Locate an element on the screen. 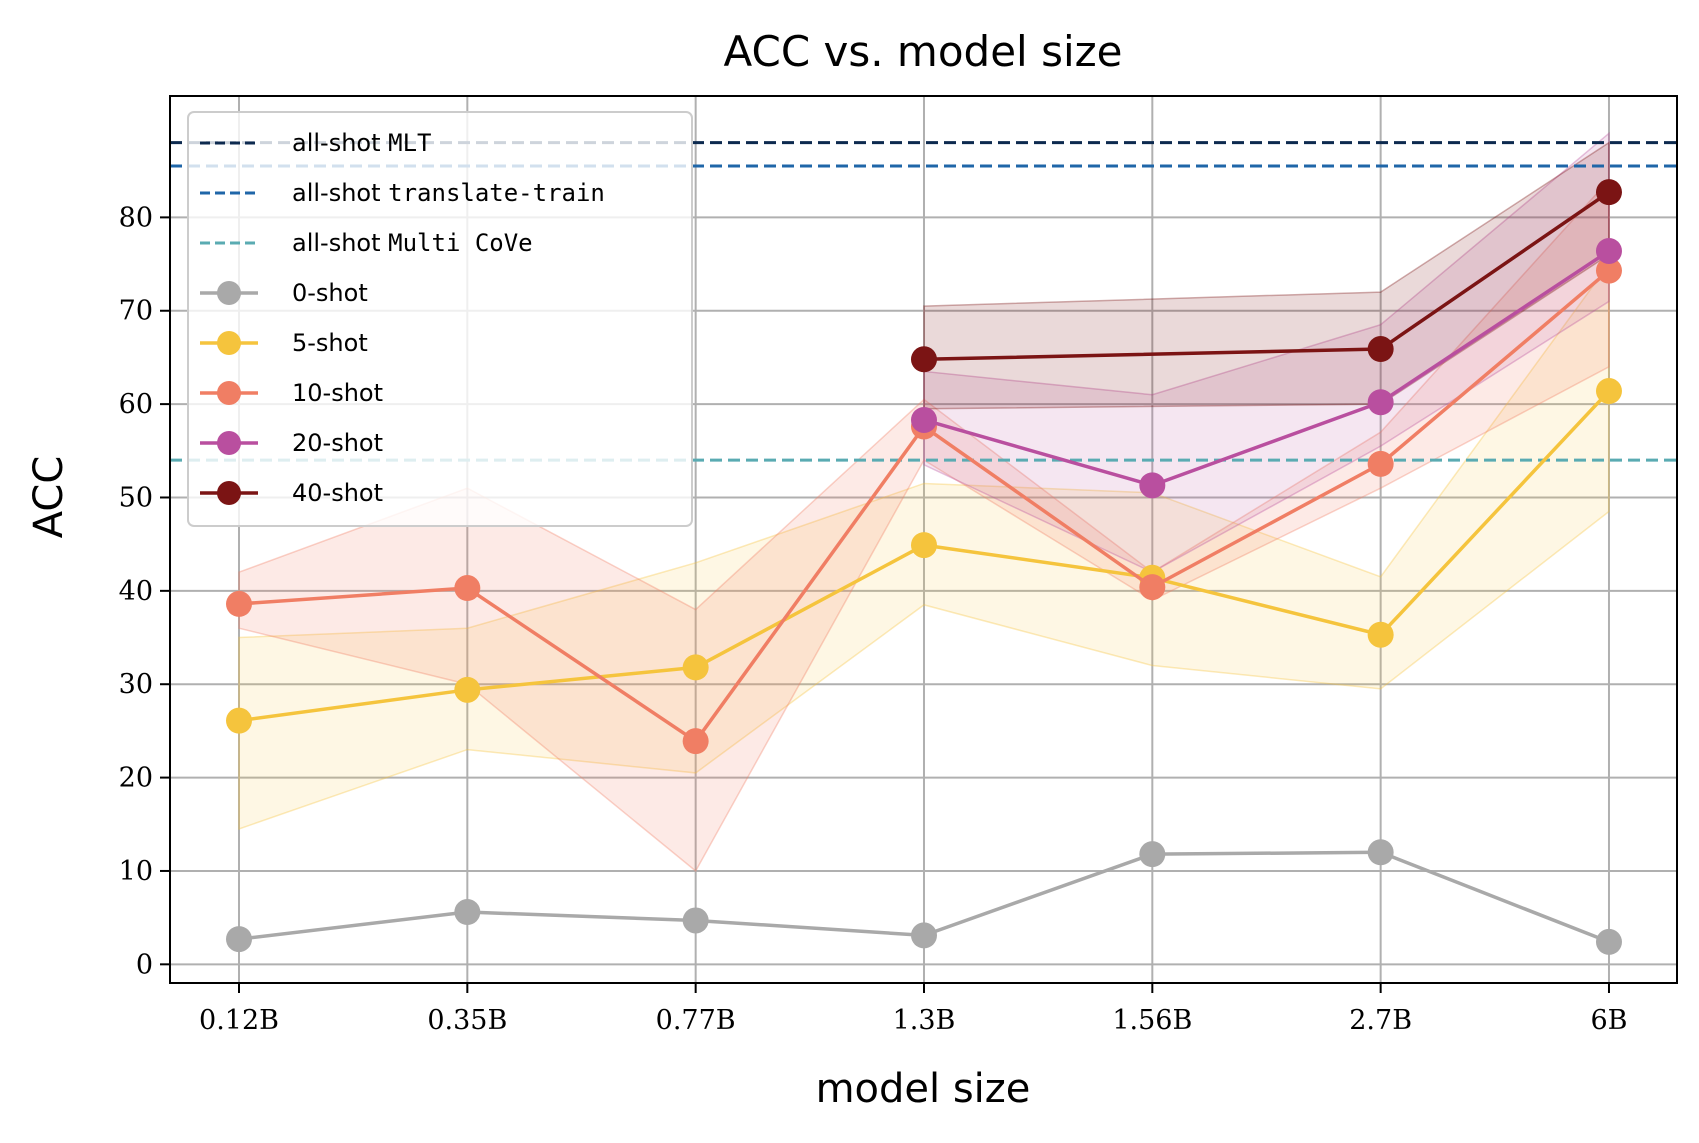 The image size is (1699, 1143). point-10-shot-1.56B is located at coordinates (1152, 587).